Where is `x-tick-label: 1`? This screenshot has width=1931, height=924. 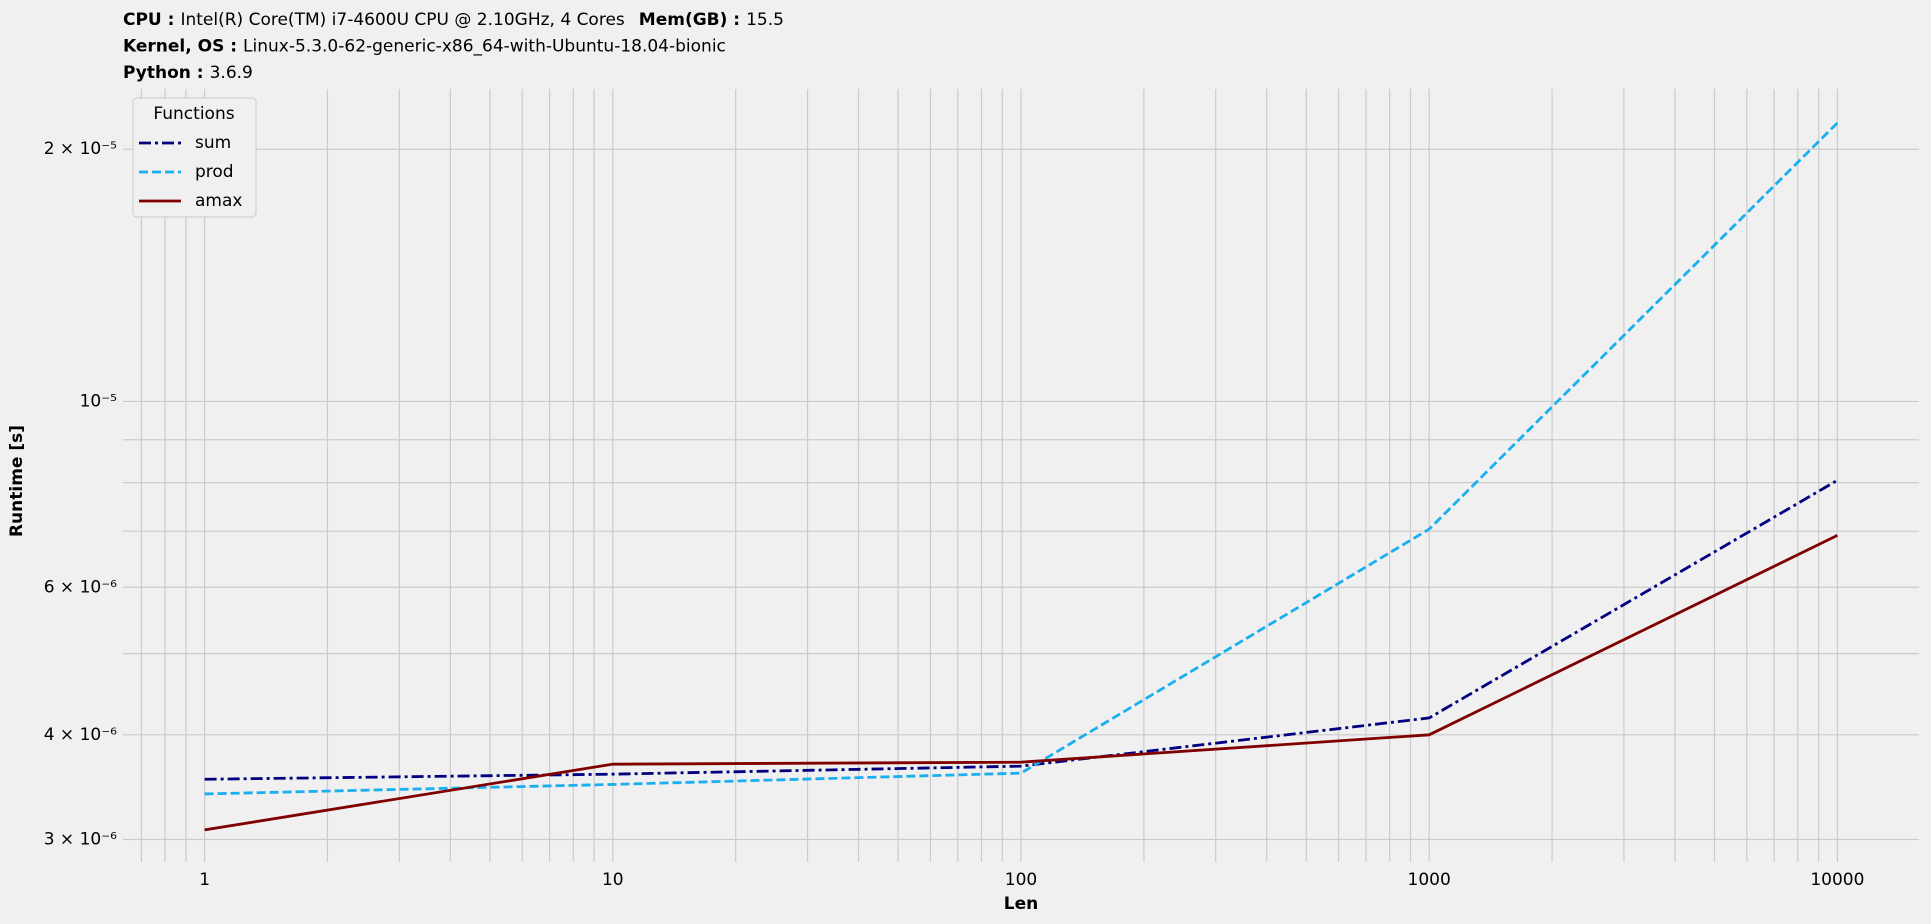
x-tick-label: 1 is located at coordinates (204, 880).